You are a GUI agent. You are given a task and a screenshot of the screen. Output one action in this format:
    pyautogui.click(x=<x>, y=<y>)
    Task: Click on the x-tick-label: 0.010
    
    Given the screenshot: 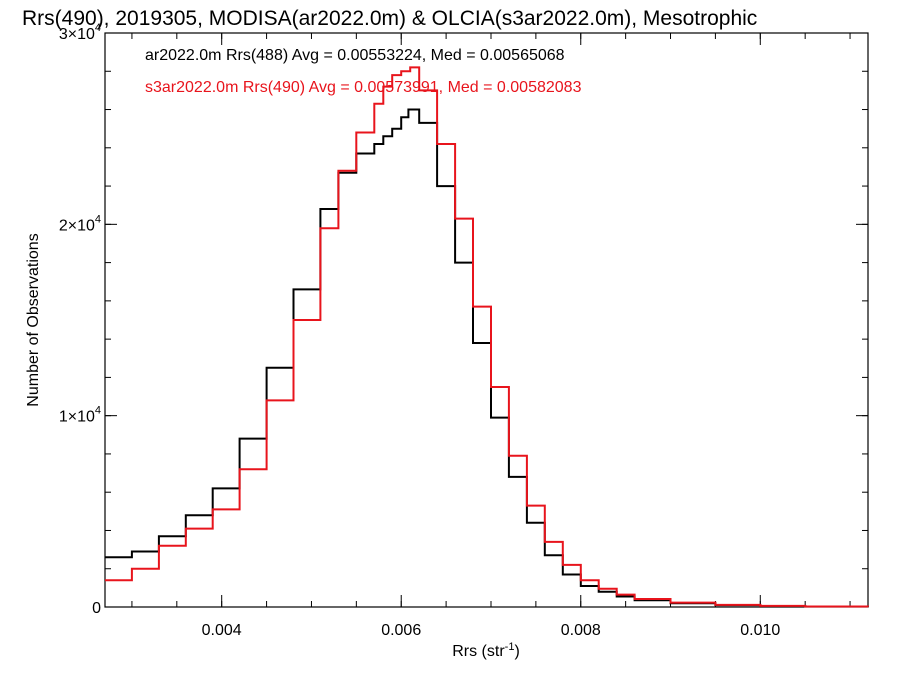 What is the action you would take?
    pyautogui.click(x=760, y=630)
    